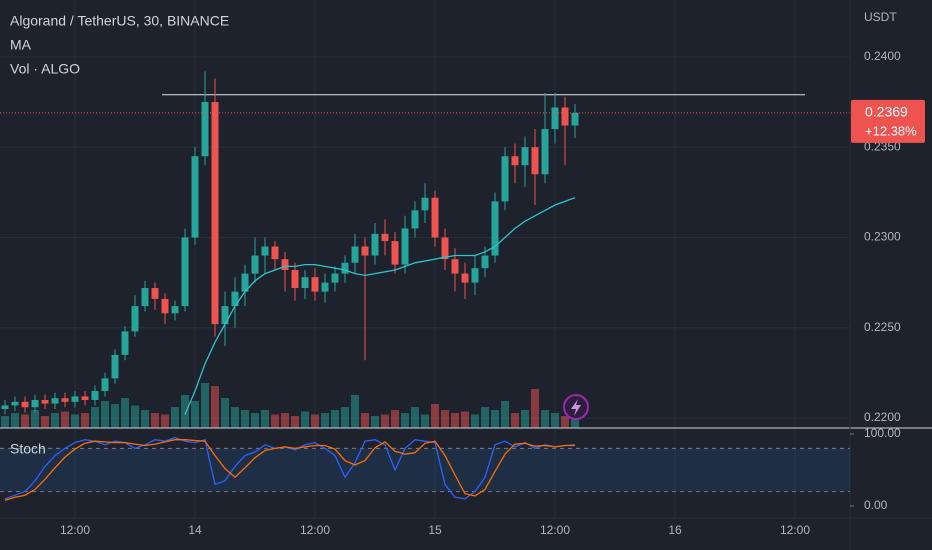 This screenshot has height=550, width=932. I want to click on stoch-band, so click(425, 470).